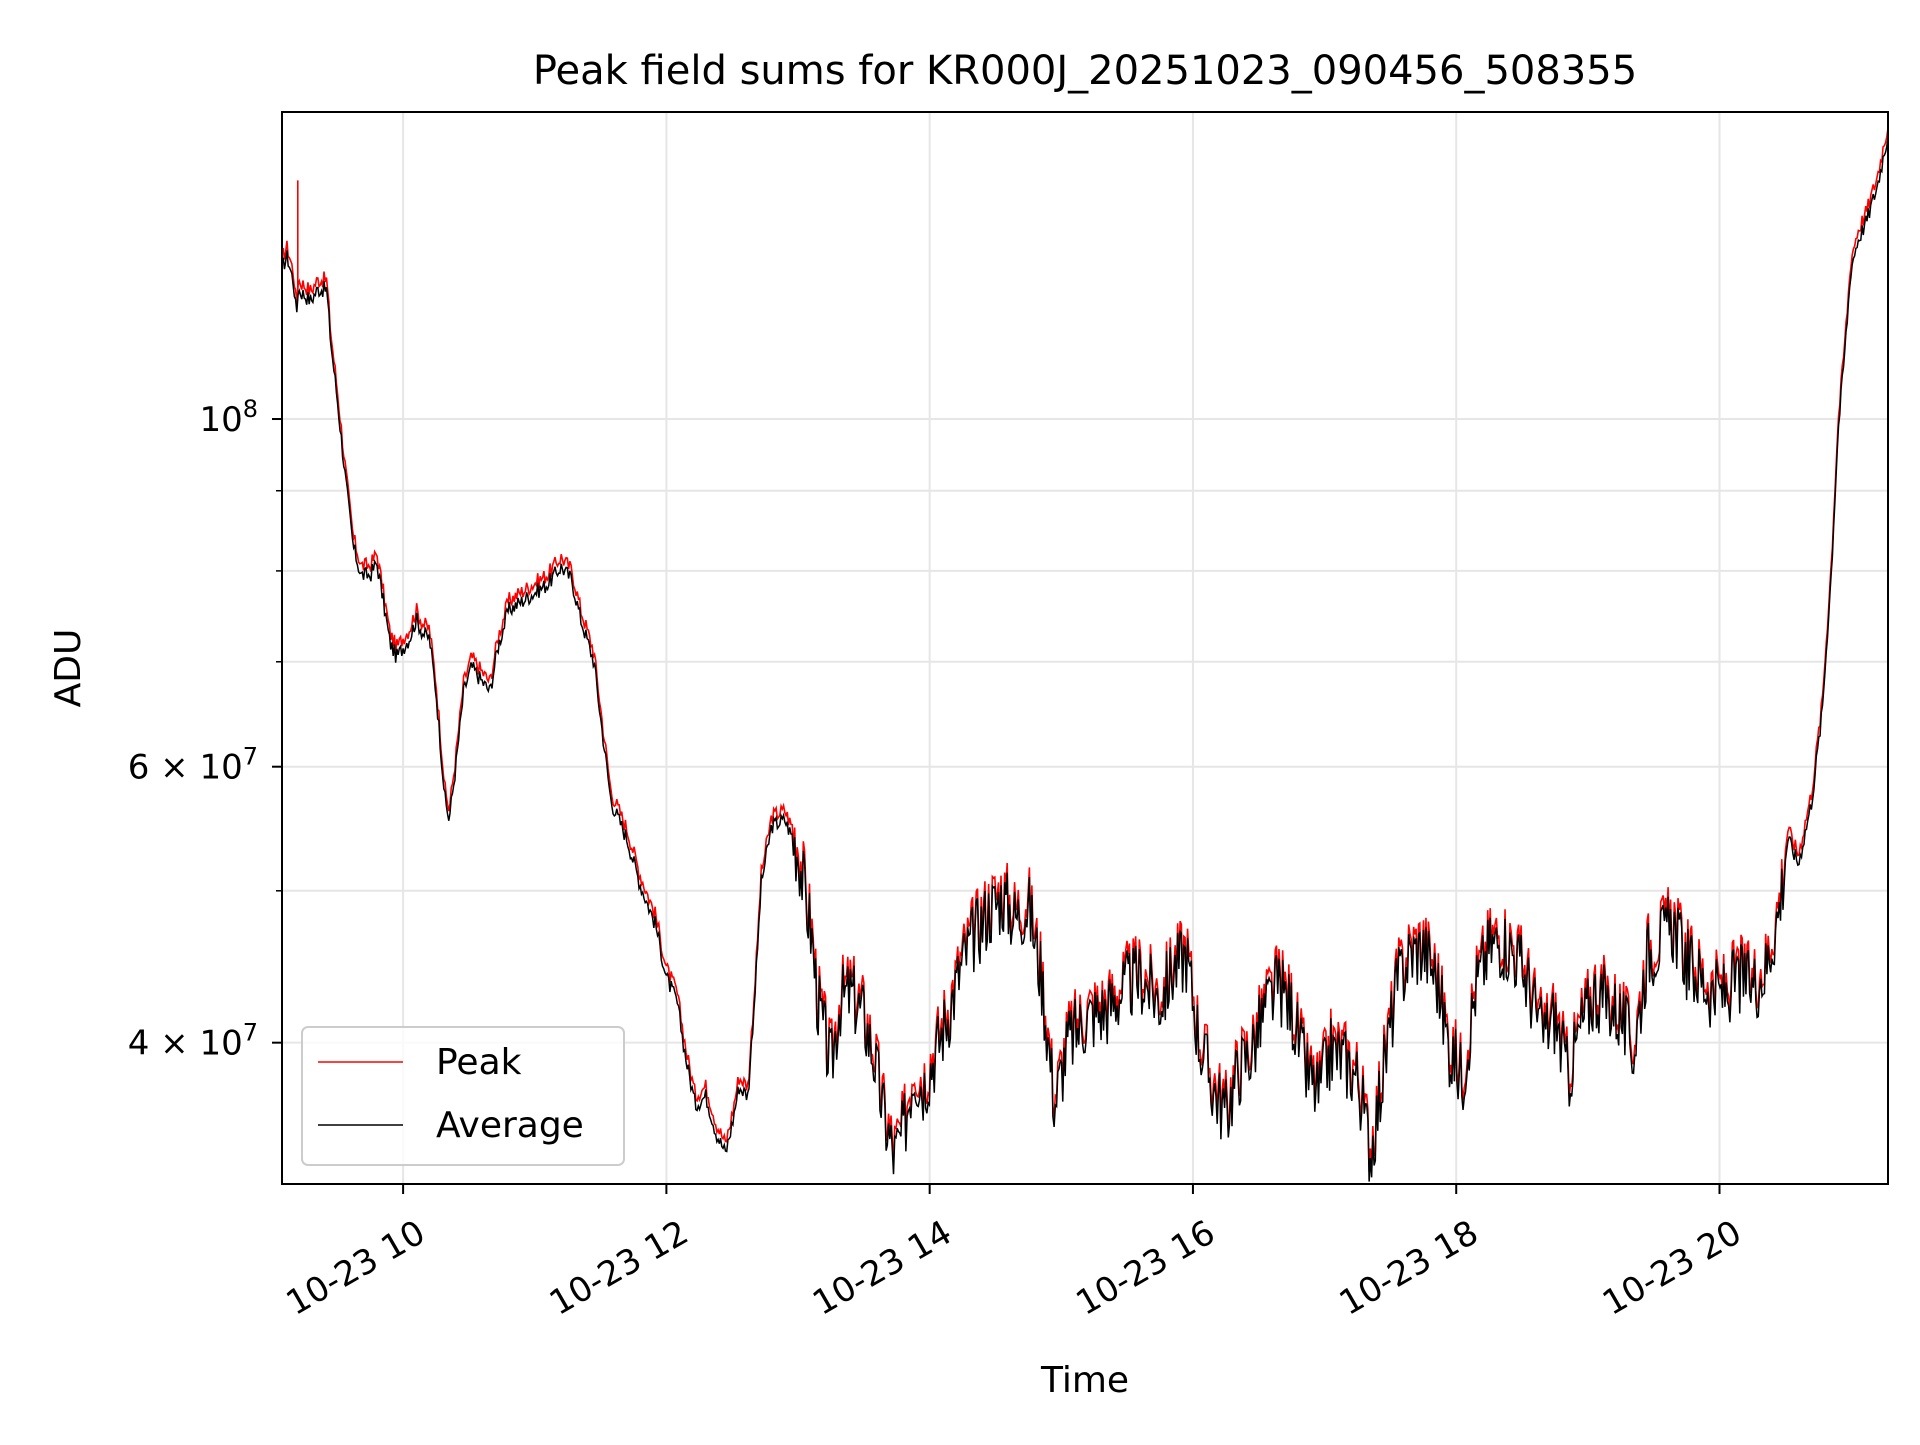 Image resolution: width=1920 pixels, height=1445 pixels. What do you see at coordinates (193, 765) in the screenshot?
I see `y-tick-label: 6 × 107` at bounding box center [193, 765].